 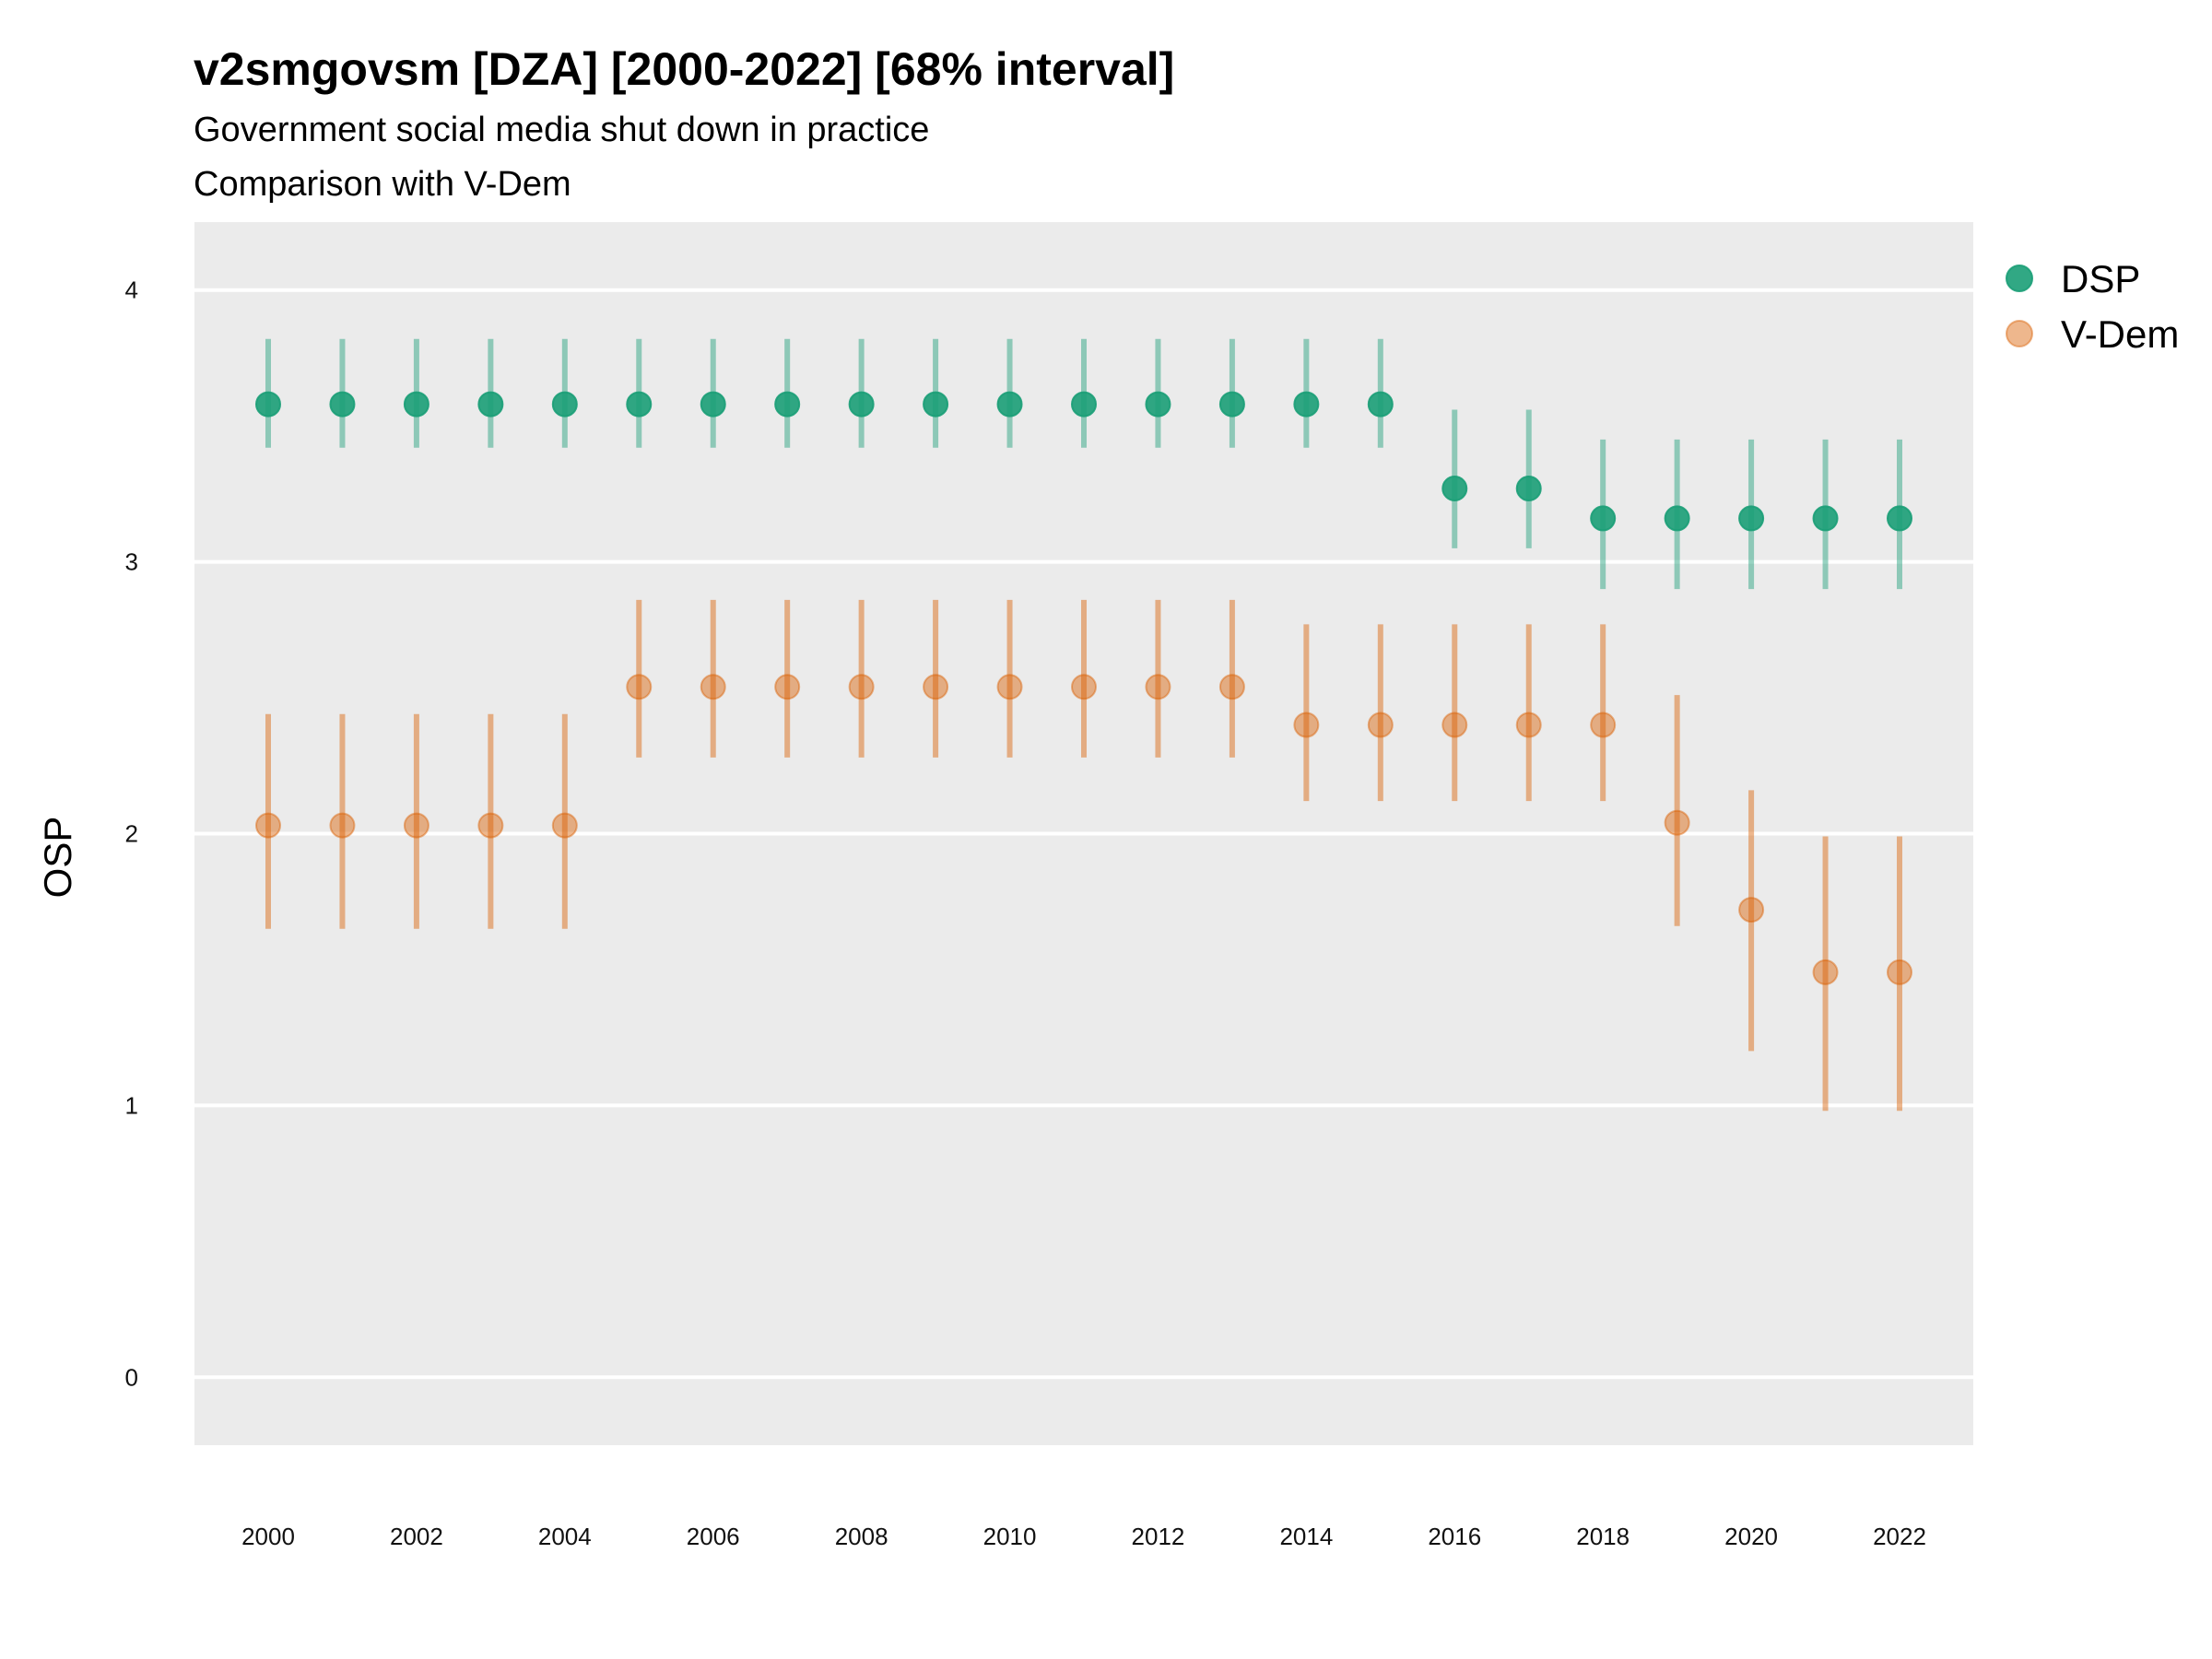 I want to click on legend-label-v-dem: V-Dem, so click(x=2120, y=334).